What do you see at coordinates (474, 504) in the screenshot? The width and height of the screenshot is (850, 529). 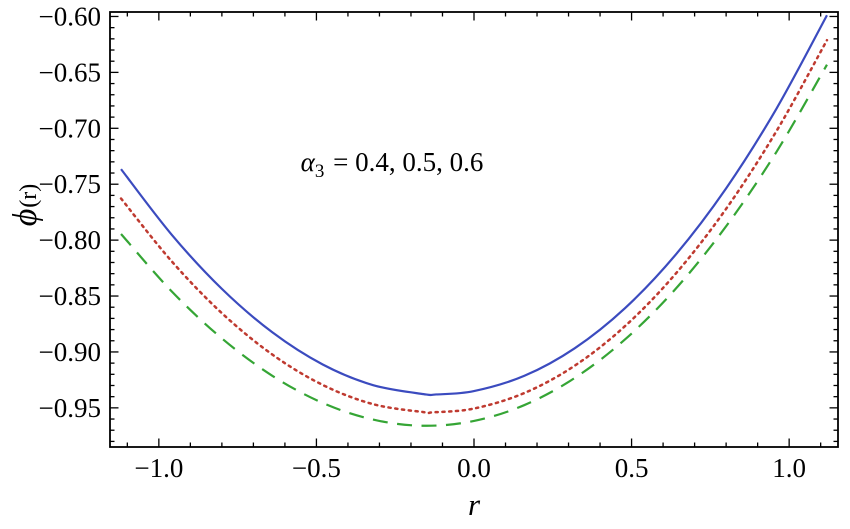 I see `x-axis-label: r` at bounding box center [474, 504].